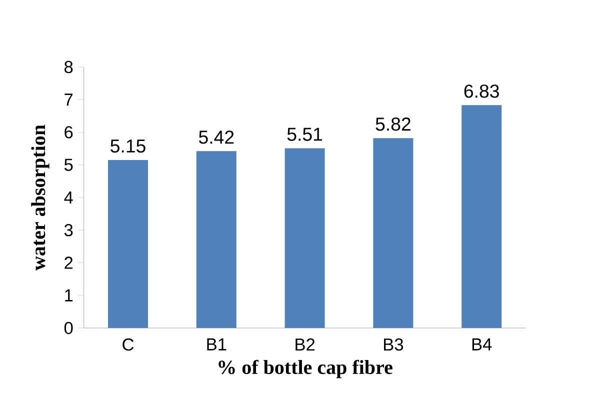 Image resolution: width=593 pixels, height=410 pixels. I want to click on y-tick-label: 0, so click(68, 328).